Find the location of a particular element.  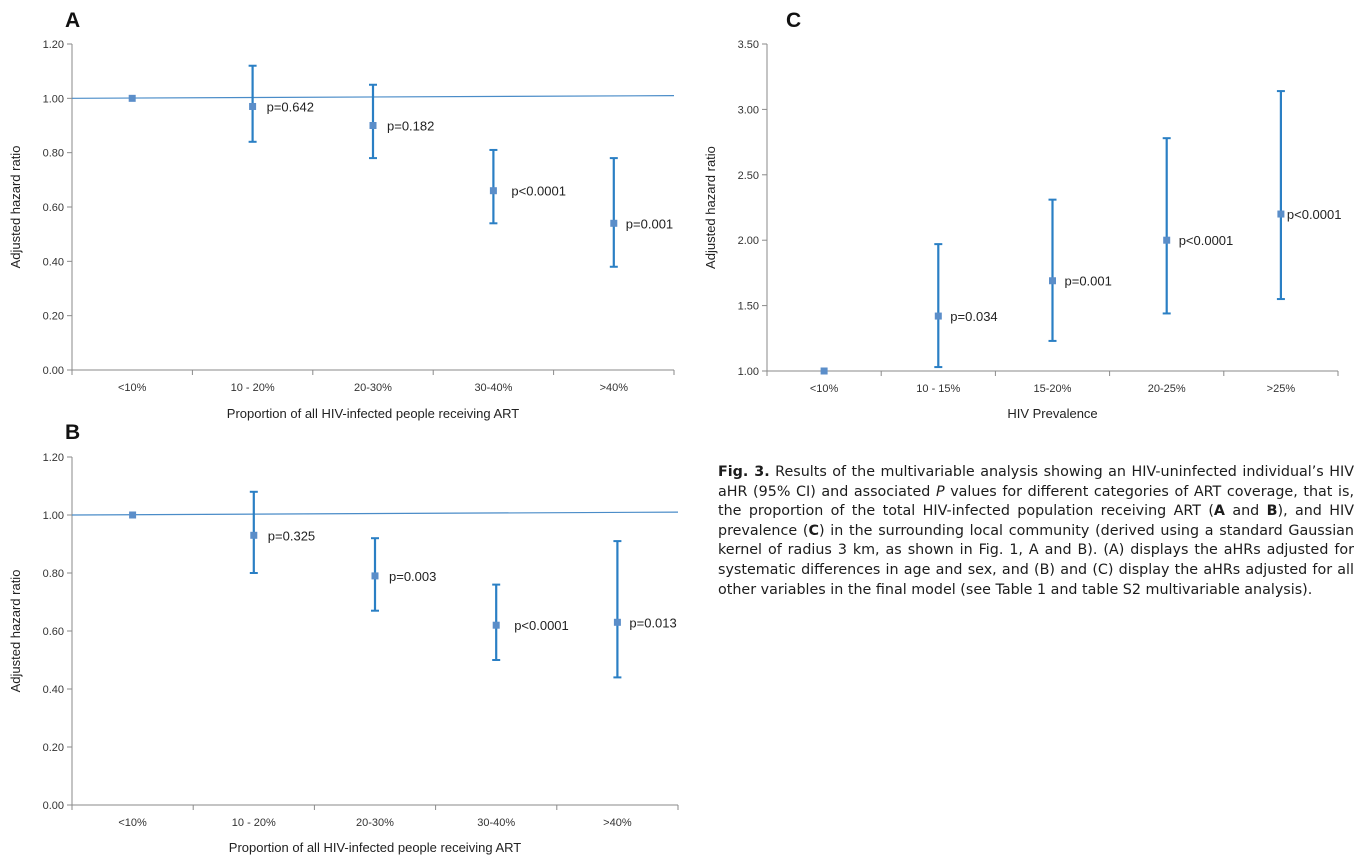

y-tick-label: 2.50 is located at coordinates (748, 176).